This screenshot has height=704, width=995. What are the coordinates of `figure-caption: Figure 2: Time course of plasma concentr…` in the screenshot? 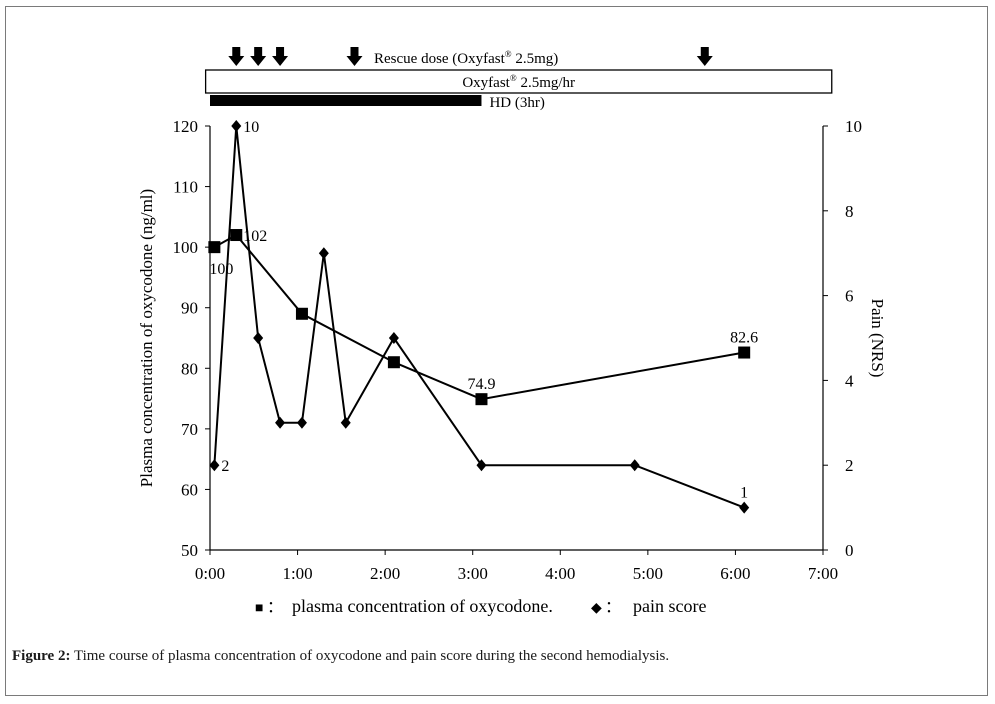 It's located at (340, 656).